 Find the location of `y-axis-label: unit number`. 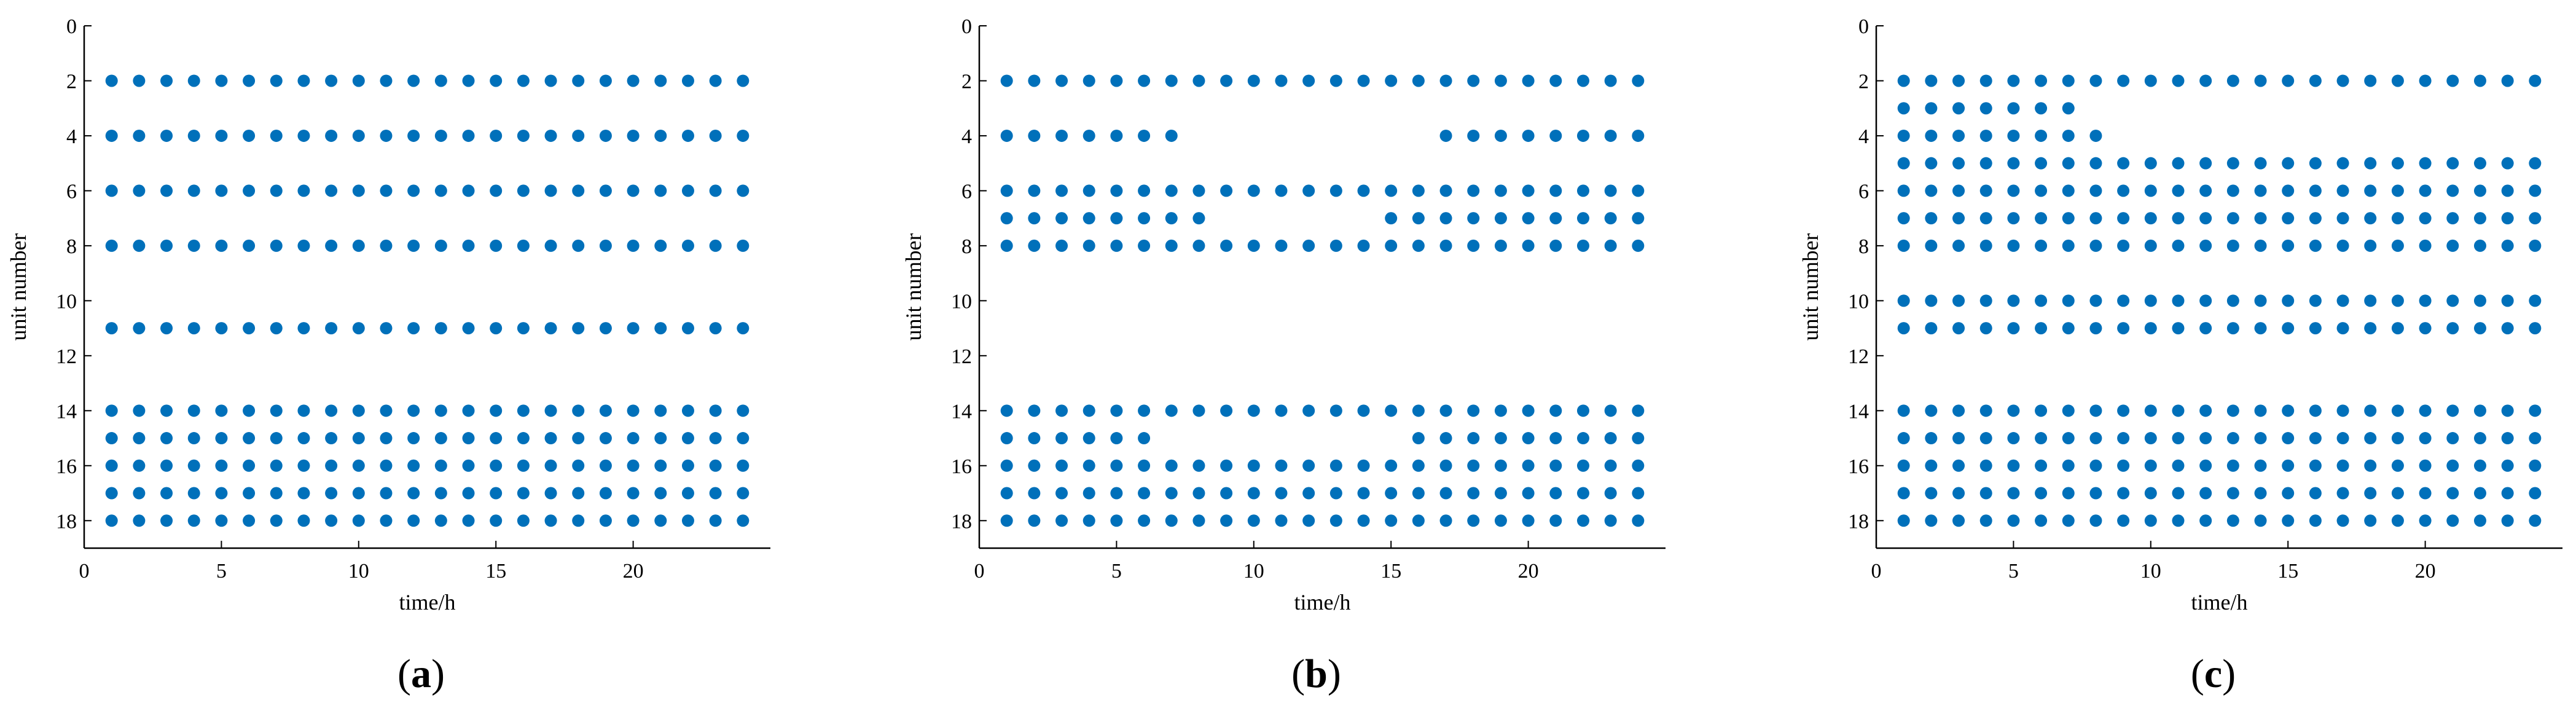

y-axis-label: unit number is located at coordinates (913, 287).